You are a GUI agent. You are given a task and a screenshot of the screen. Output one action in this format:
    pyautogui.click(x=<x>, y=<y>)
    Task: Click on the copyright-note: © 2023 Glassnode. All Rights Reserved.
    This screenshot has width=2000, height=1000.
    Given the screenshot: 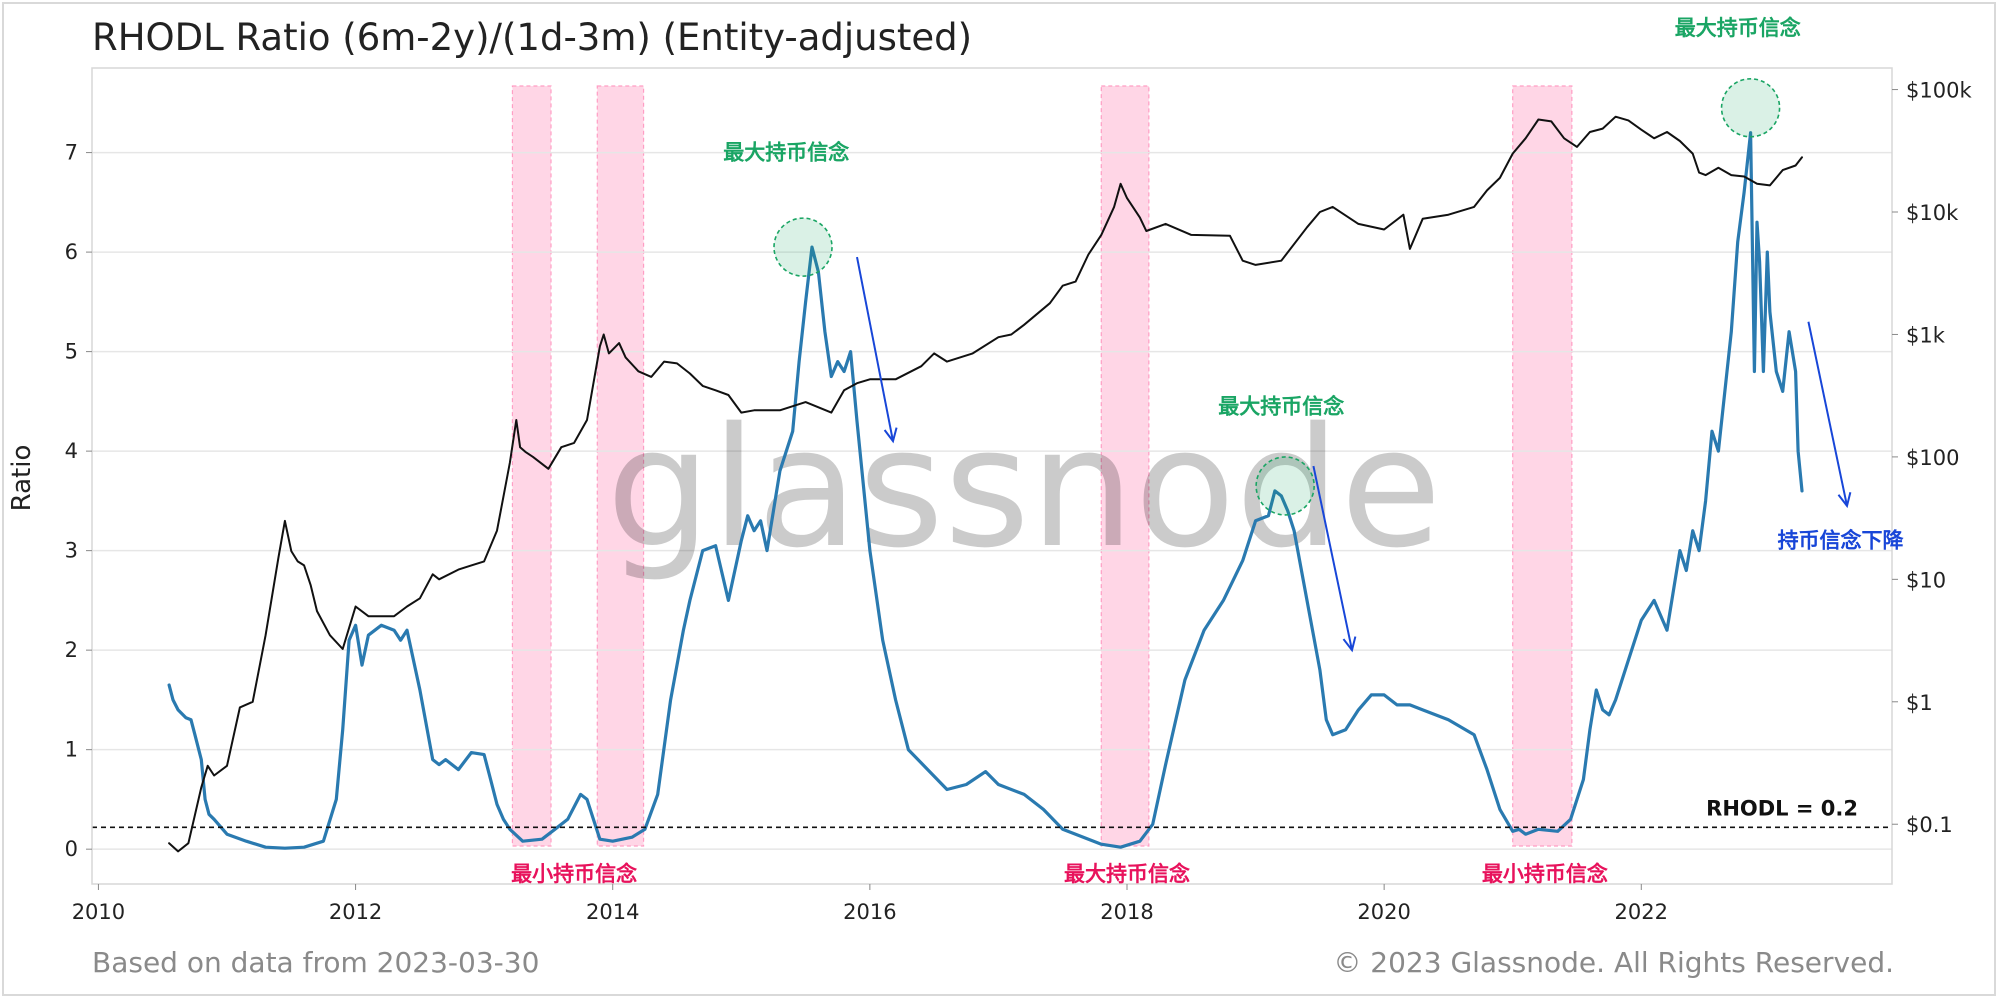 What is the action you would take?
    pyautogui.click(x=1613, y=962)
    